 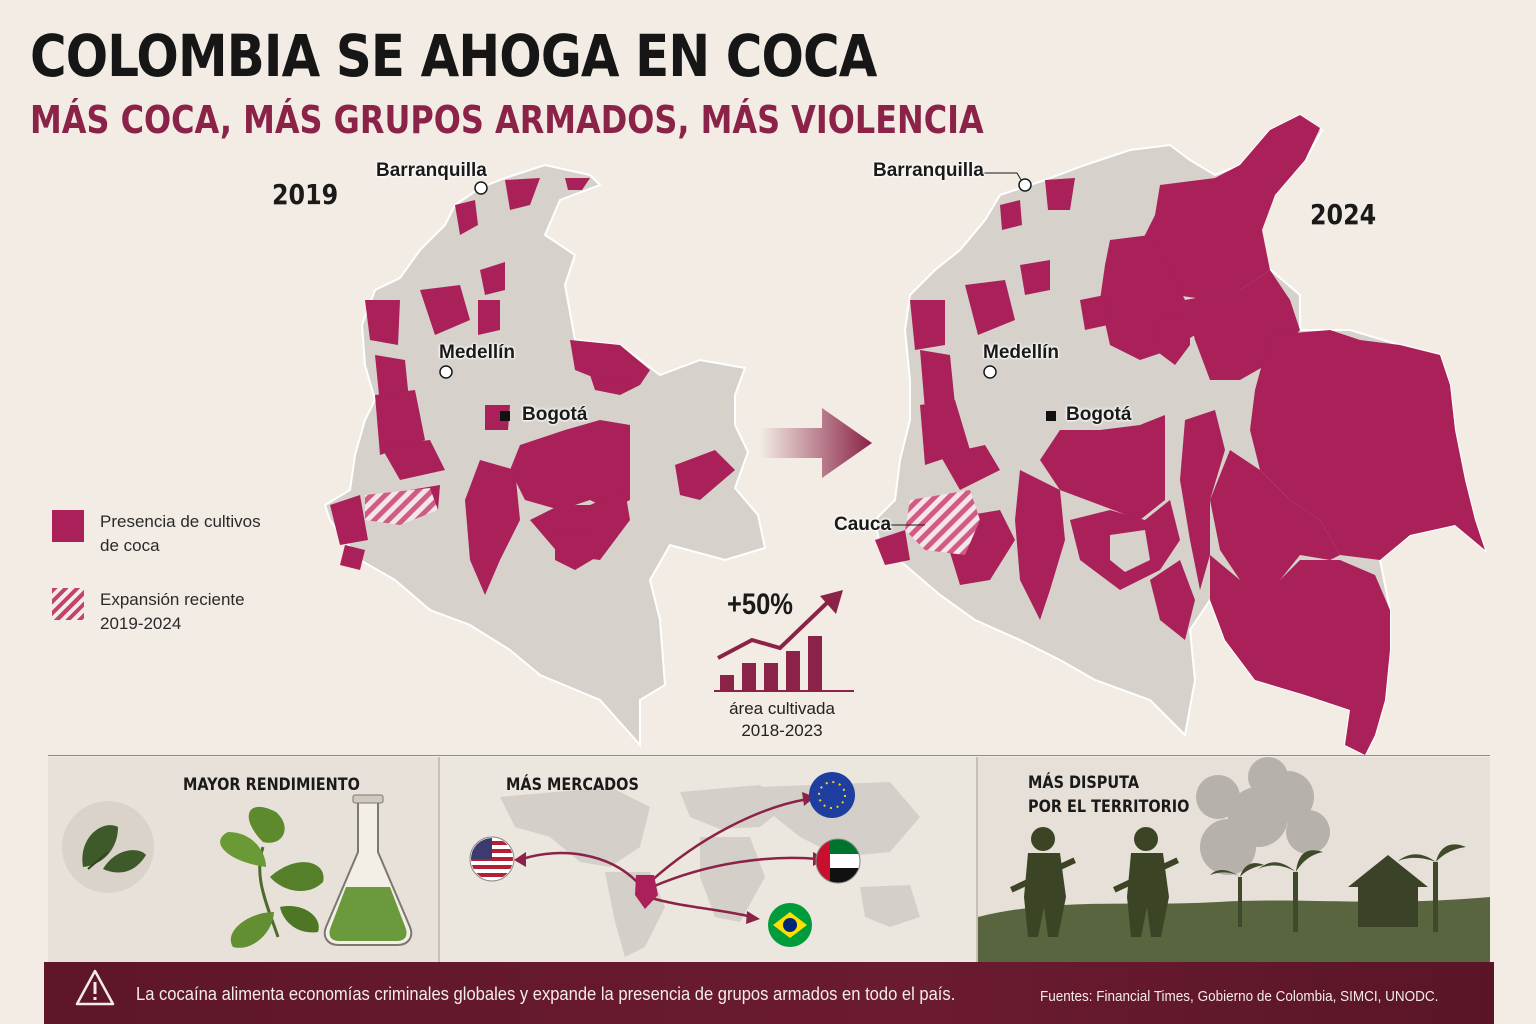 I want to click on medellin-marker-2019, so click(x=446, y=372).